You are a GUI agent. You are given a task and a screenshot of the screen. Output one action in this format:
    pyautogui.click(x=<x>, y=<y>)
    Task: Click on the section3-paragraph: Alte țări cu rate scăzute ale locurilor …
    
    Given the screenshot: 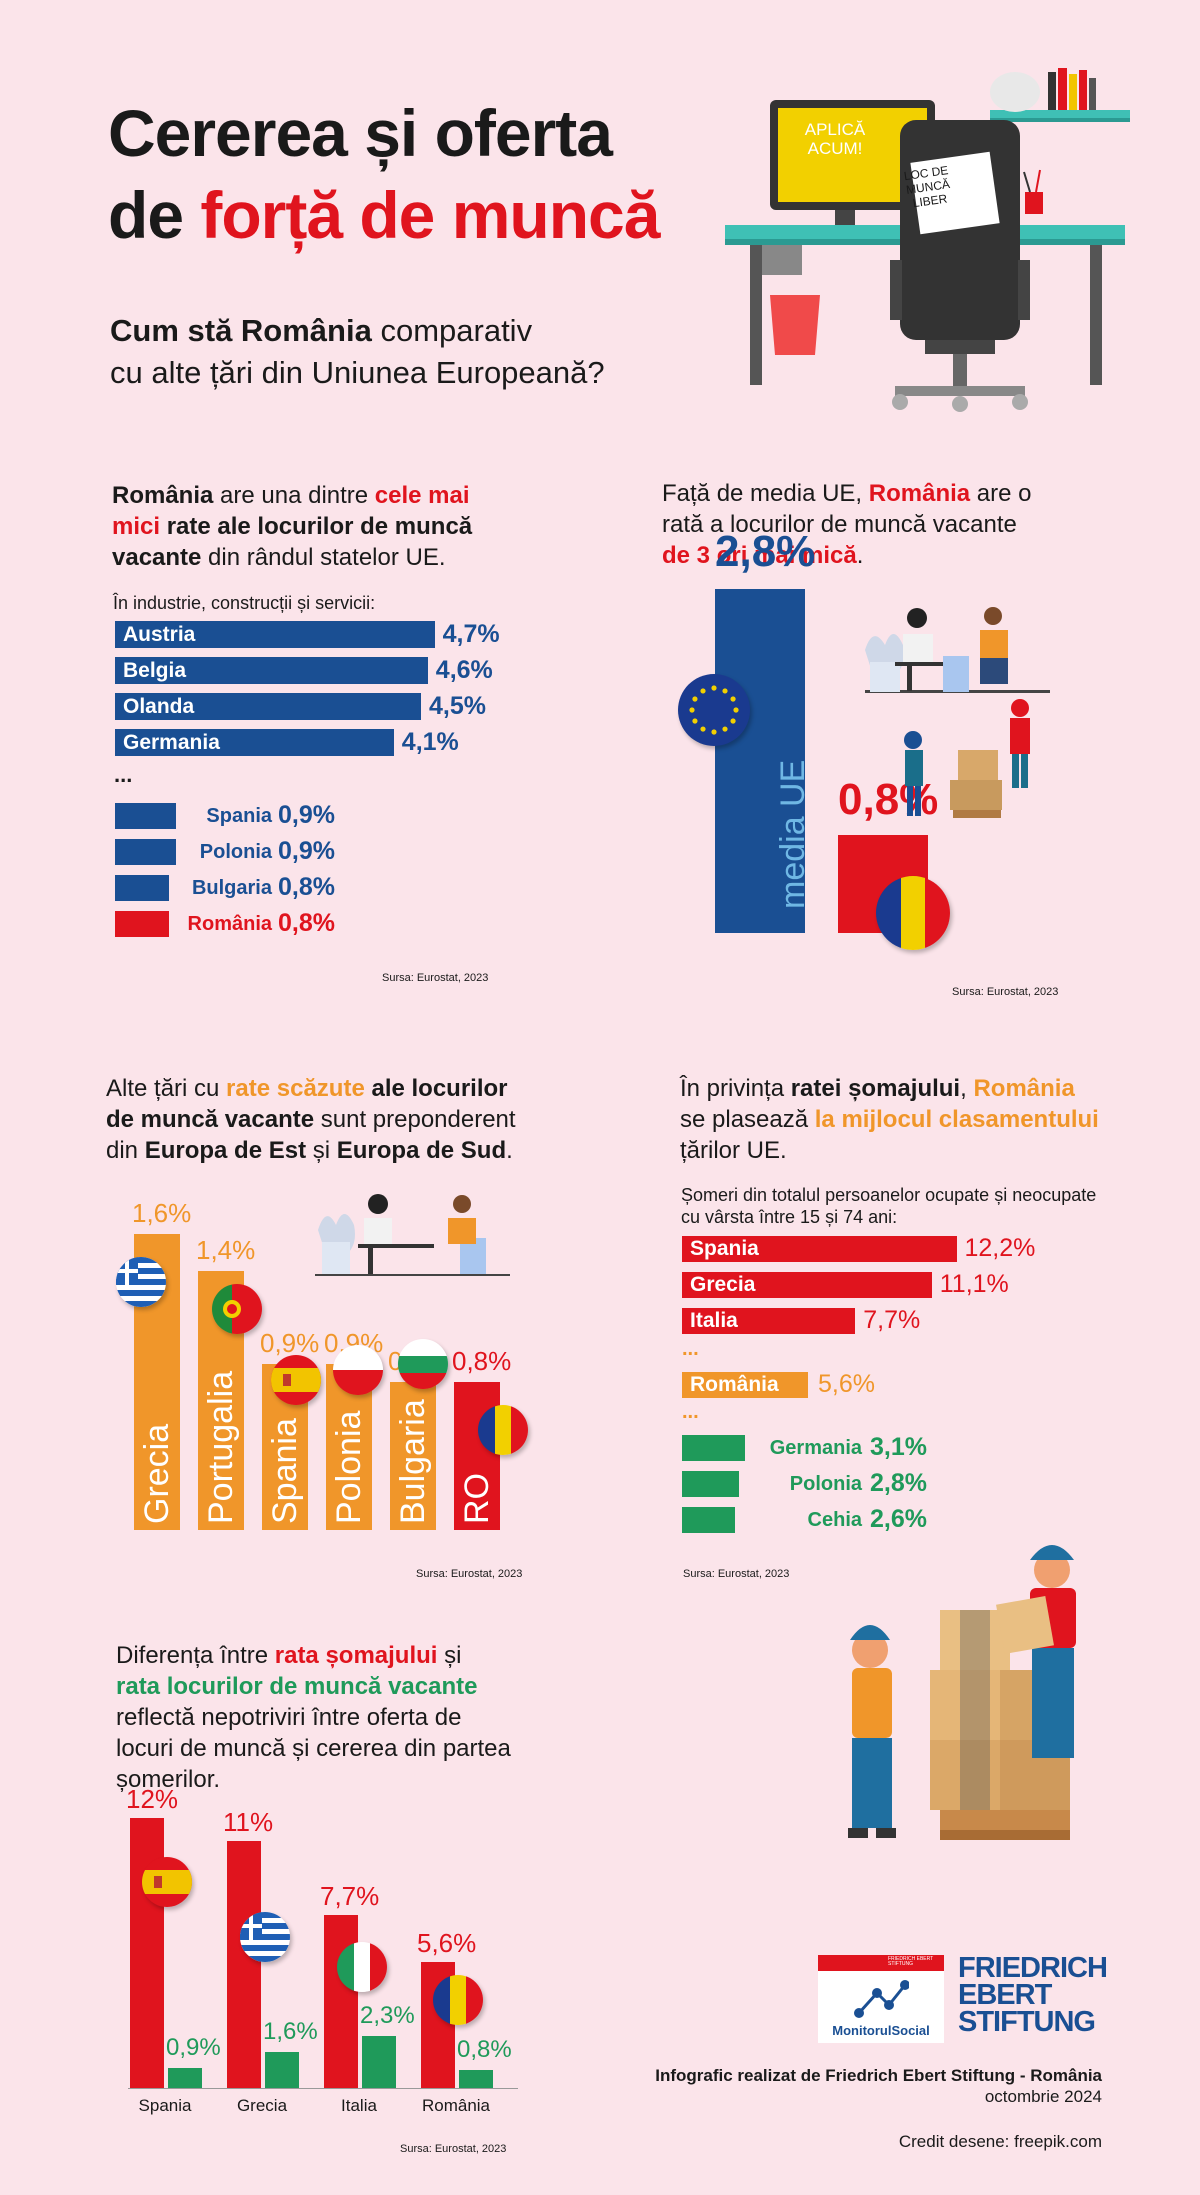 What is the action you would take?
    pyautogui.click(x=321, y=1119)
    